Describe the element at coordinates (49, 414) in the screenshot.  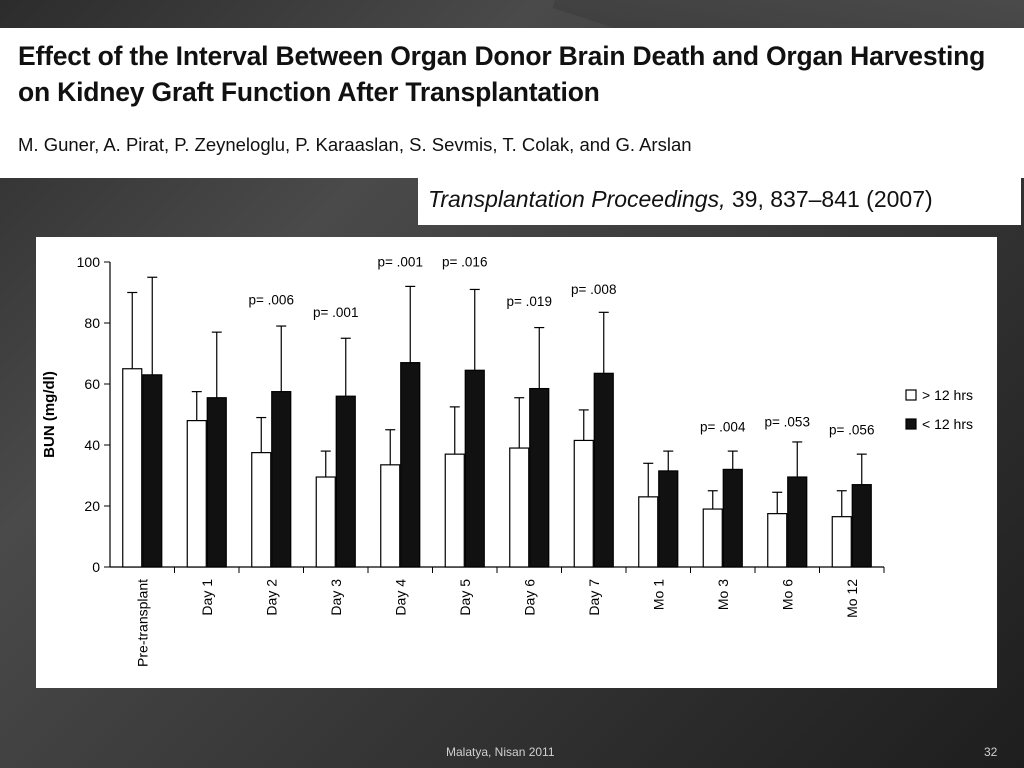
I see `y-axis-label: BUN (mg/dl)` at that location.